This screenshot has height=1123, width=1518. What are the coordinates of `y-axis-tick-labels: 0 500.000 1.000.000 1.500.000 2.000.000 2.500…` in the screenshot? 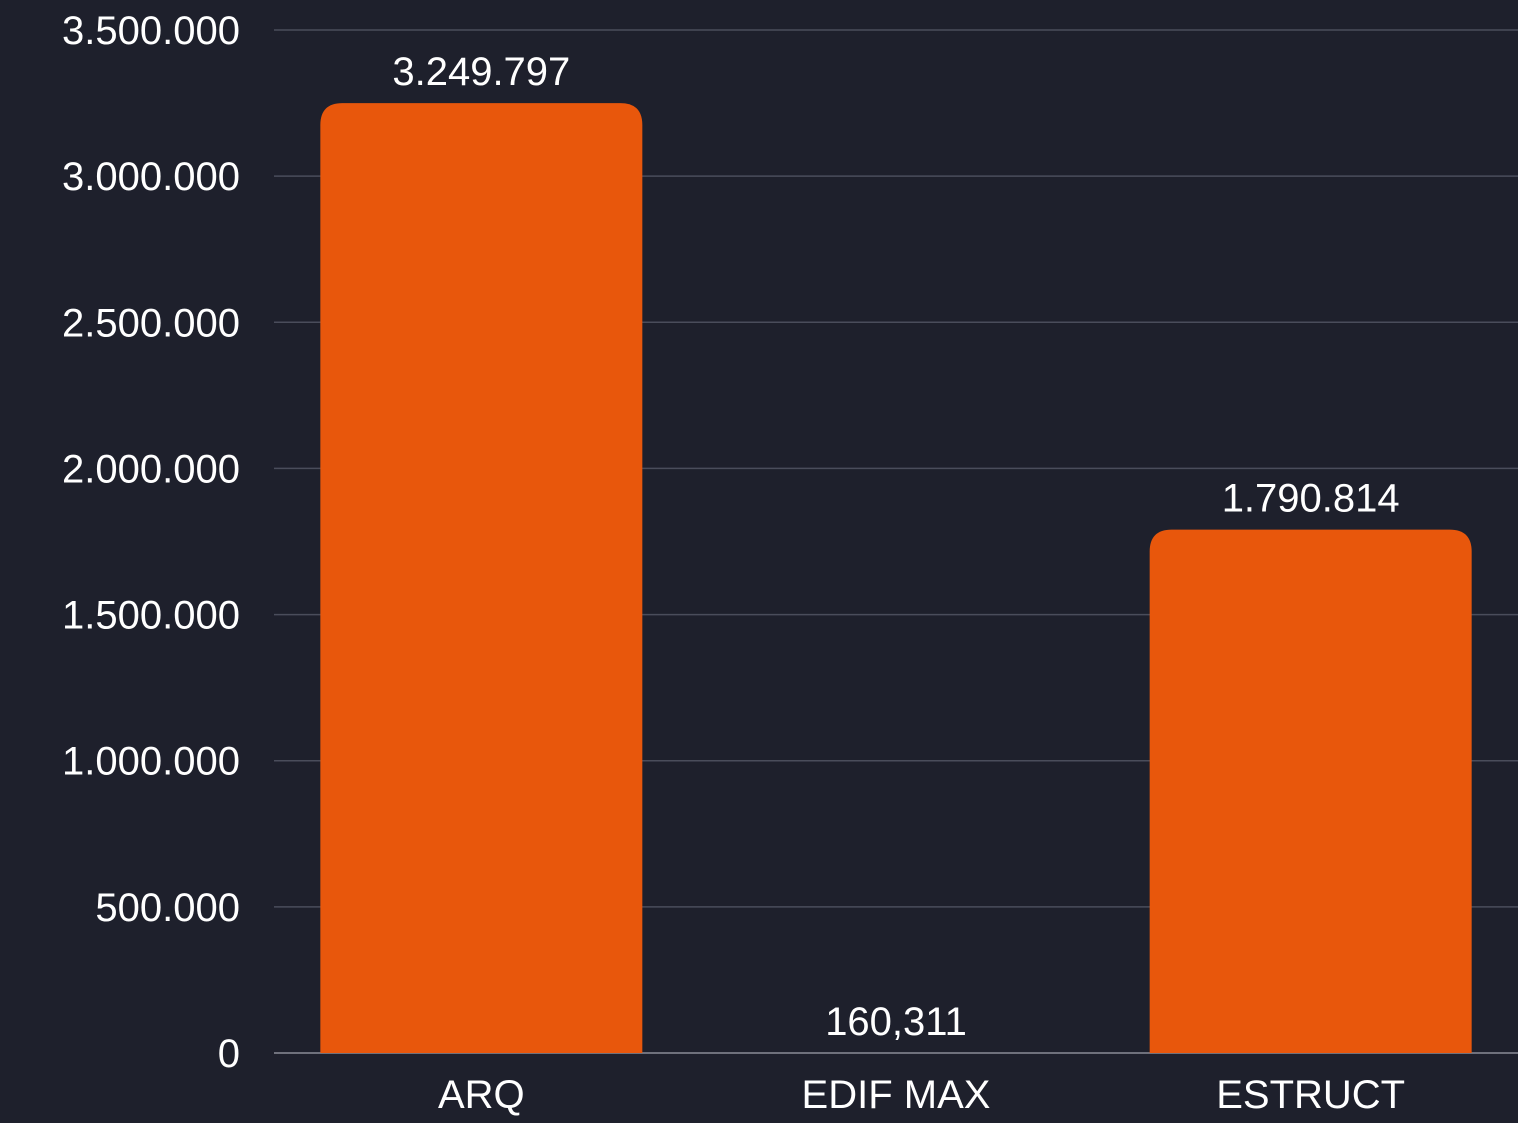 It's located at (151, 542).